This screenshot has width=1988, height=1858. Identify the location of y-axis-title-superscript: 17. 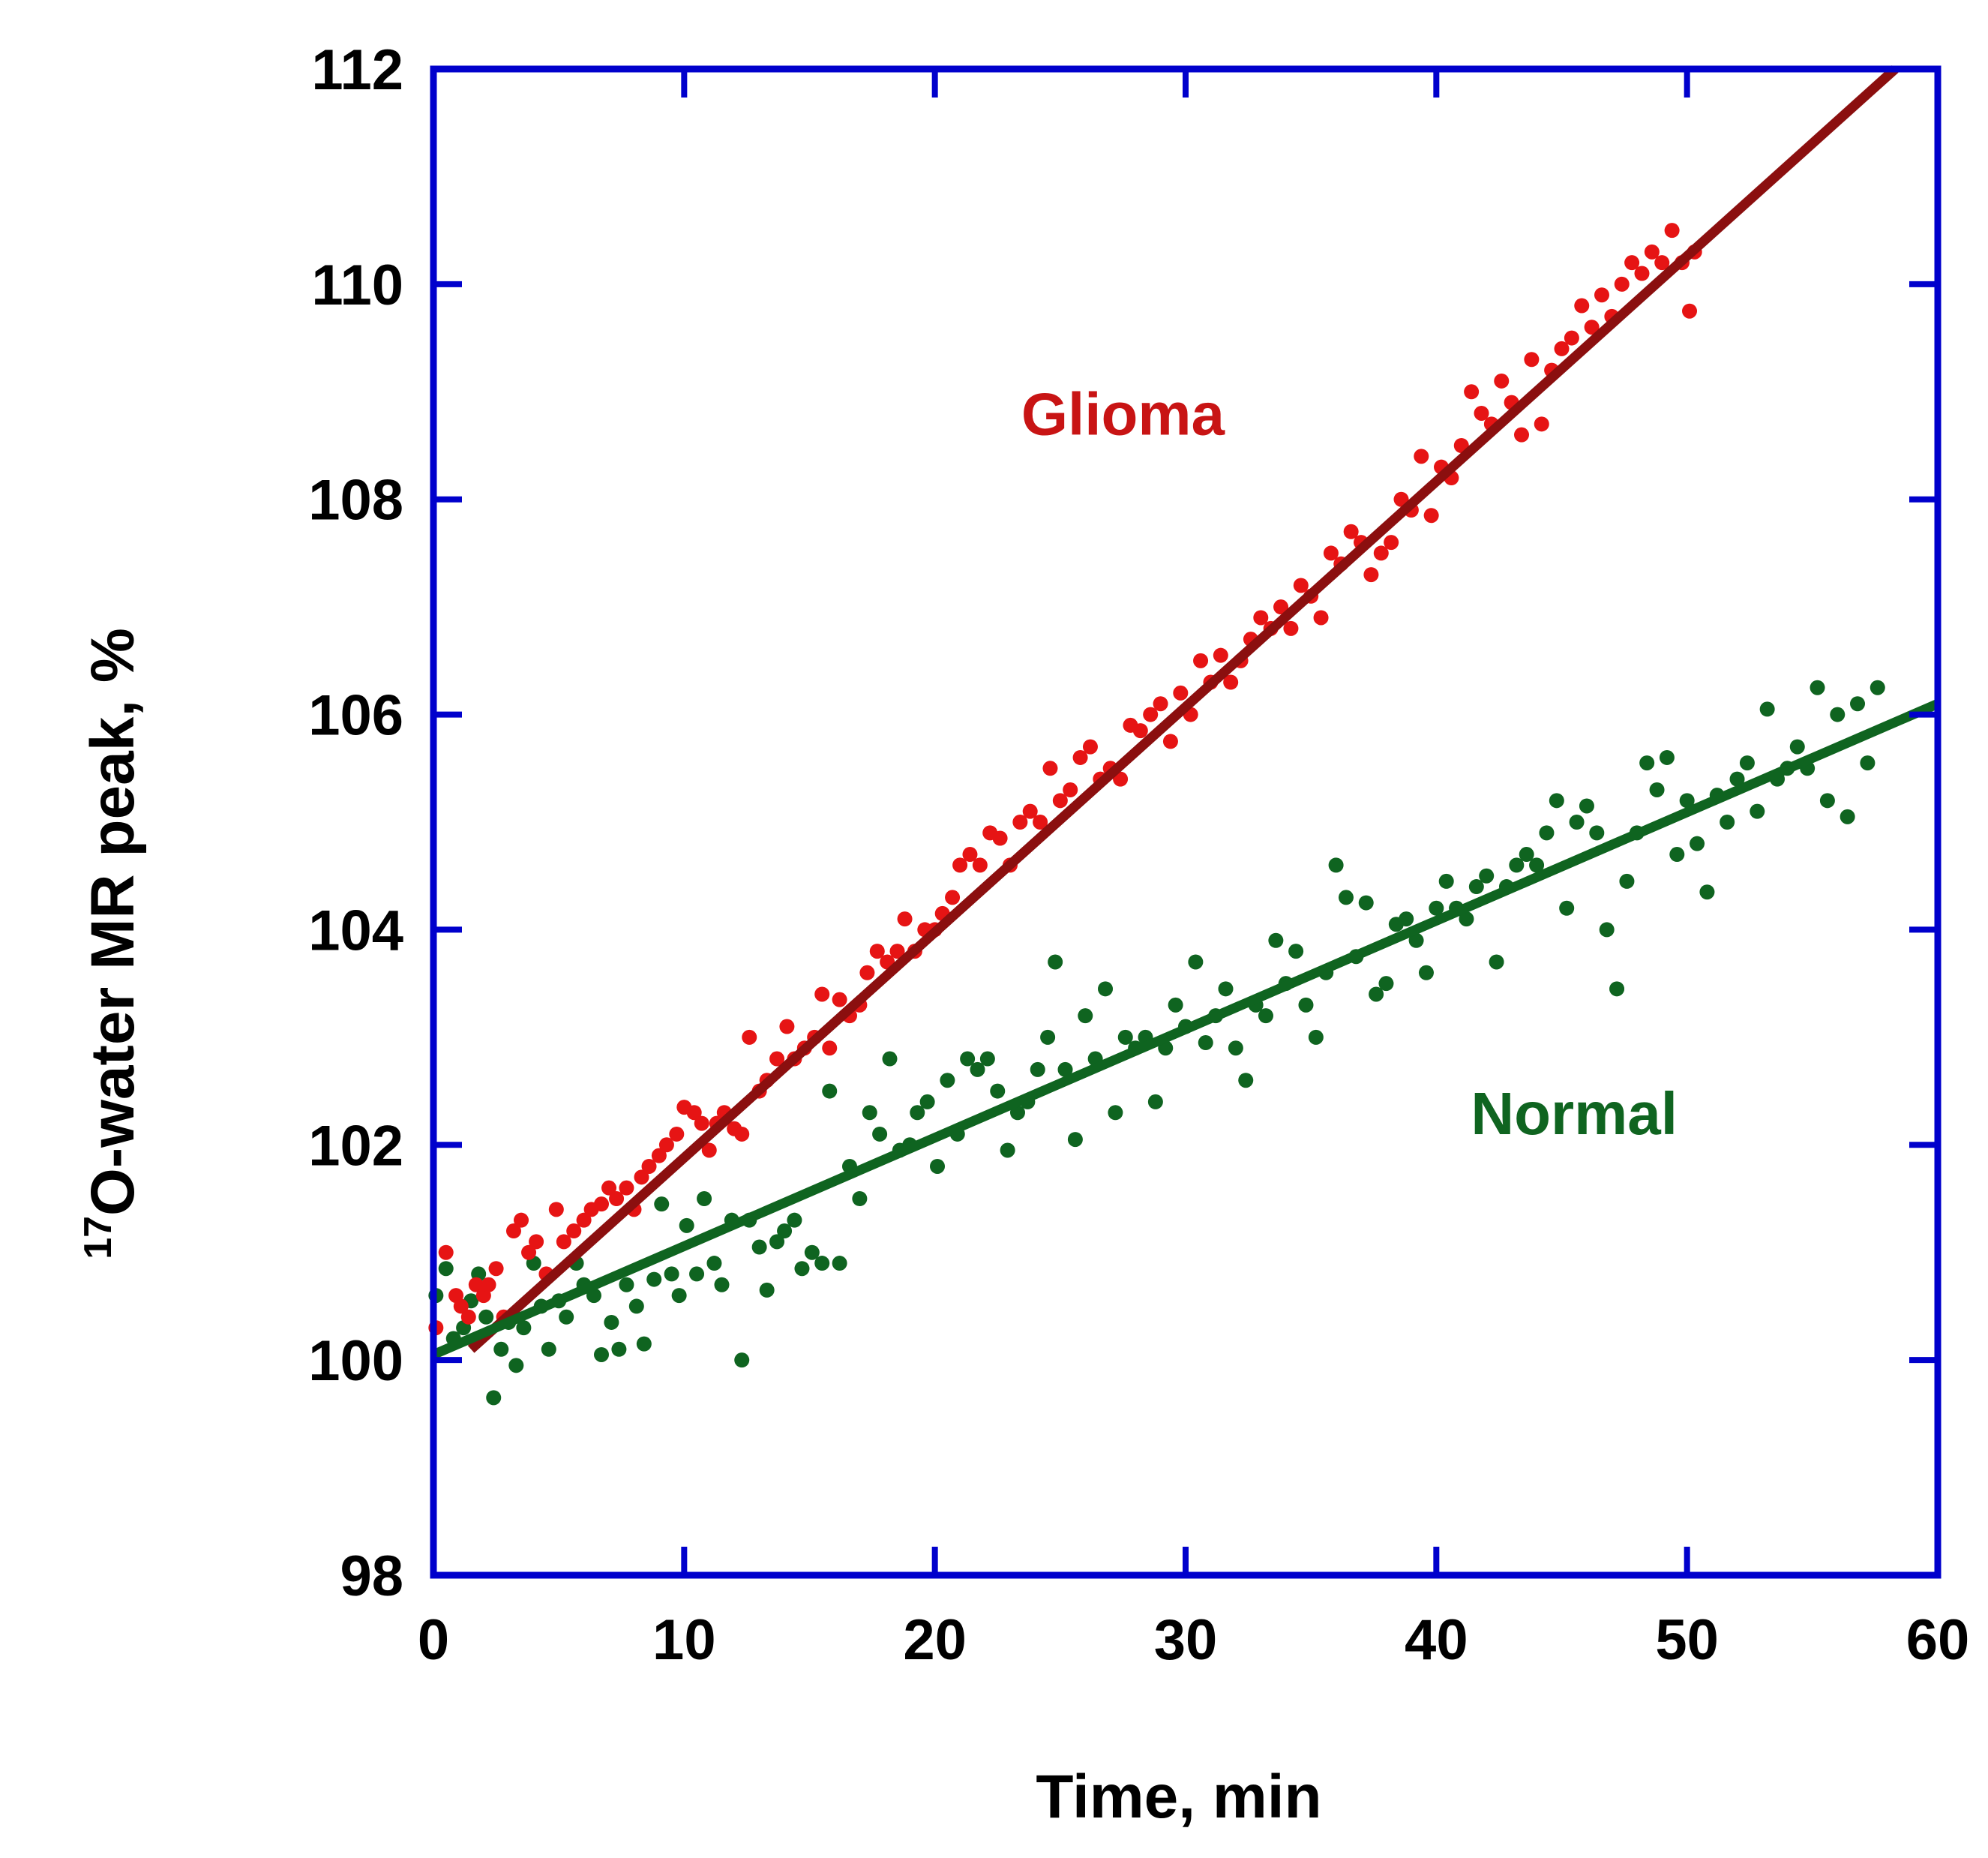
(98, 1237).